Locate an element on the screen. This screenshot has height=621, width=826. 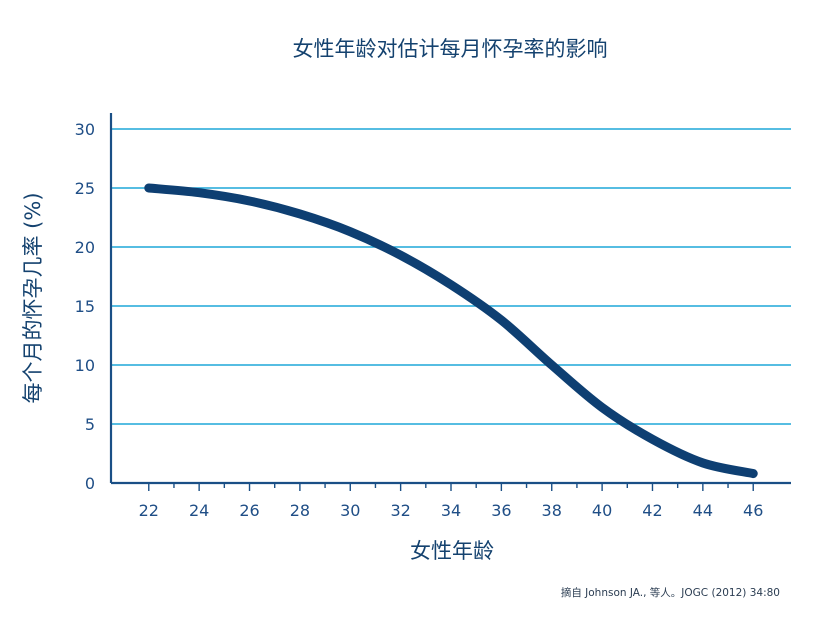
y-axis-ticks: 0 5 10 15 20 25 30 is located at coordinates (85, 306).